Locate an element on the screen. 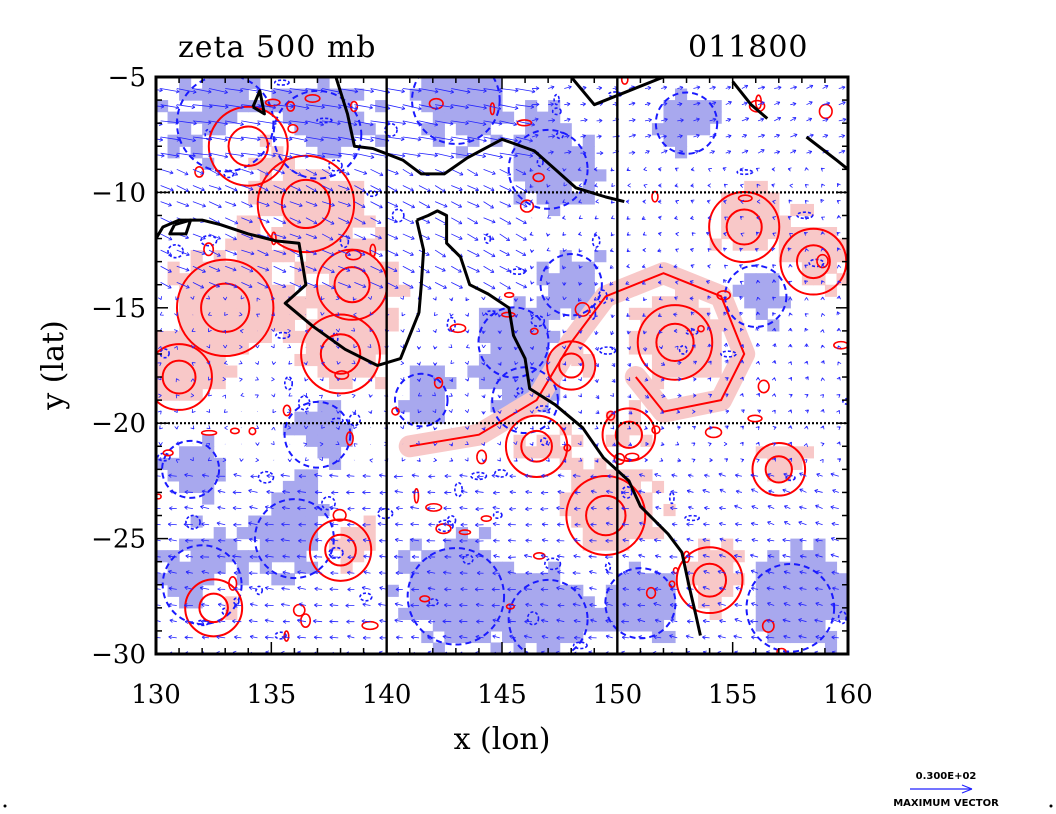 This screenshot has height=814, width=1056. negative-contour is located at coordinates (683, 349).